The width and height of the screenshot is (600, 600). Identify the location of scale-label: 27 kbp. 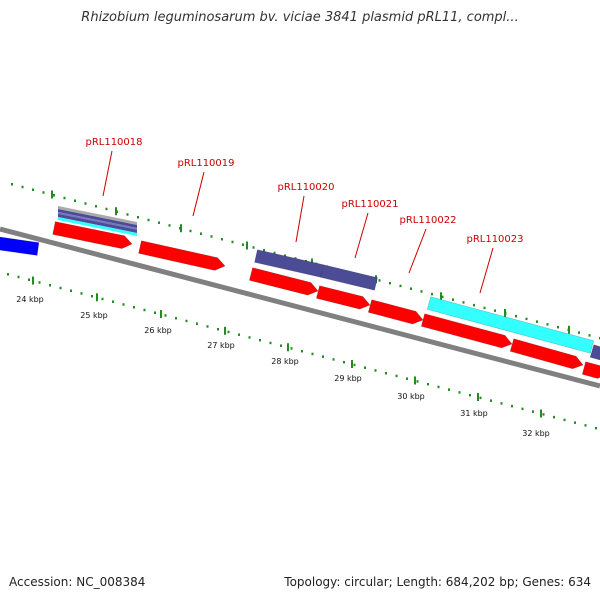
(221, 345).